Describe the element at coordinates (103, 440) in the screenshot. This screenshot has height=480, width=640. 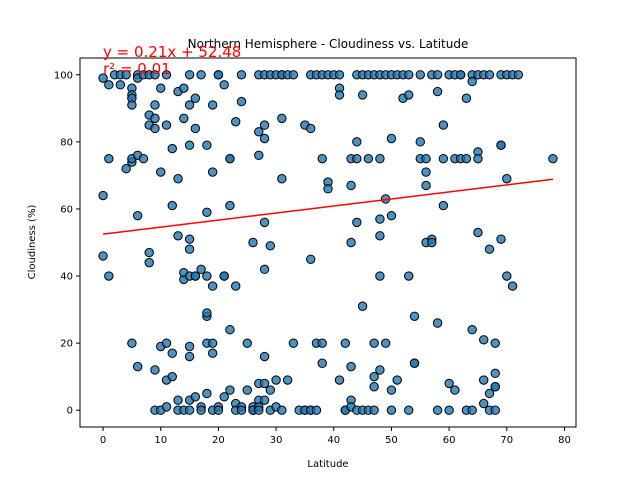
I see `x-tick-label: 0` at that location.